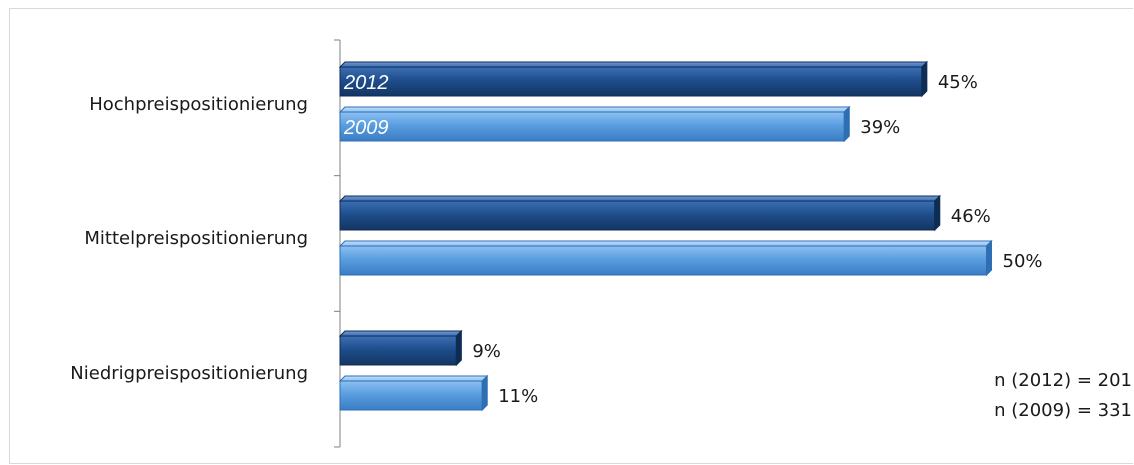 Image resolution: width=1134 pixels, height=465 pixels. Describe the element at coordinates (486, 351) in the screenshot. I see `value-label: 9%` at that location.